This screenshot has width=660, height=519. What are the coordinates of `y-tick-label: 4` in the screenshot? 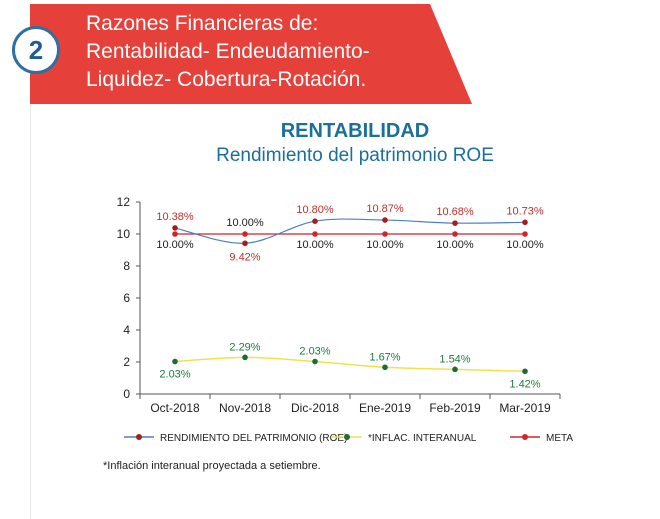 It's located at (126, 330).